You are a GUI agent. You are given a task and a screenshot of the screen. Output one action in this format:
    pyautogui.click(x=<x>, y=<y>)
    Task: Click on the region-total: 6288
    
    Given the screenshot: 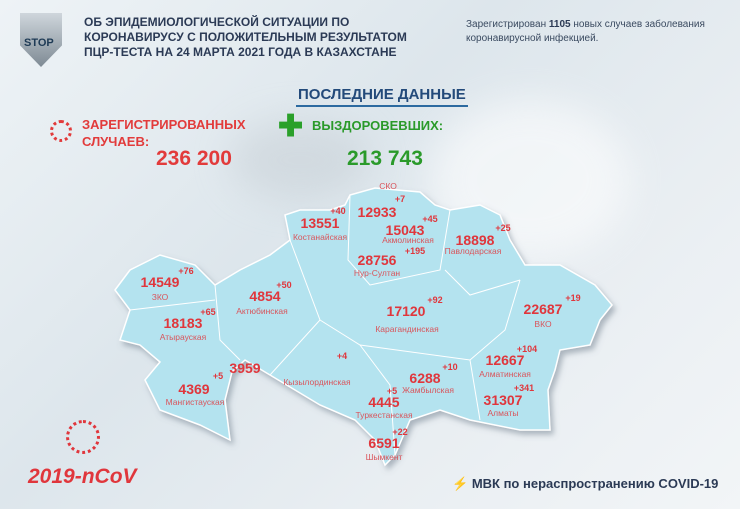 What is the action you would take?
    pyautogui.click(x=425, y=378)
    